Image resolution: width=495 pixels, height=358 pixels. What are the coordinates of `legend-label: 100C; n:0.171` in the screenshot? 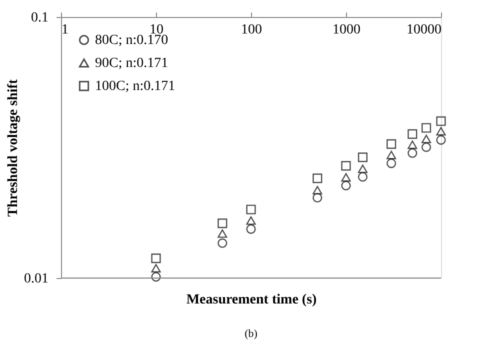 It's located at (135, 86).